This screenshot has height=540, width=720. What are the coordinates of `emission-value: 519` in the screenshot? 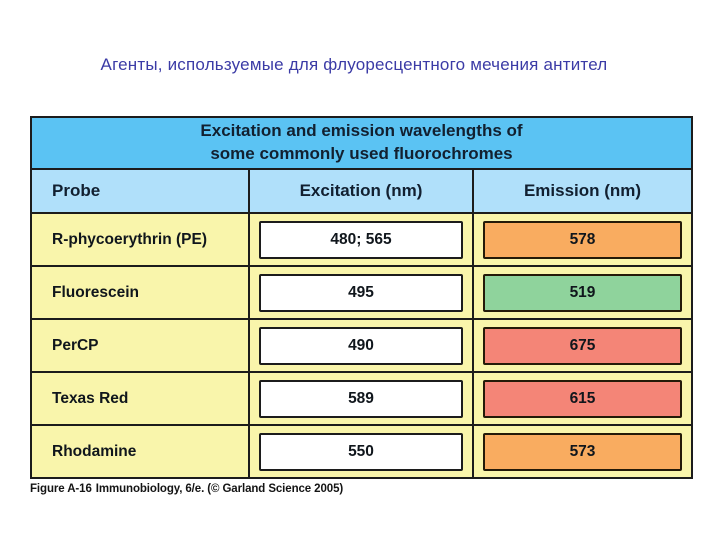 It's located at (582, 292).